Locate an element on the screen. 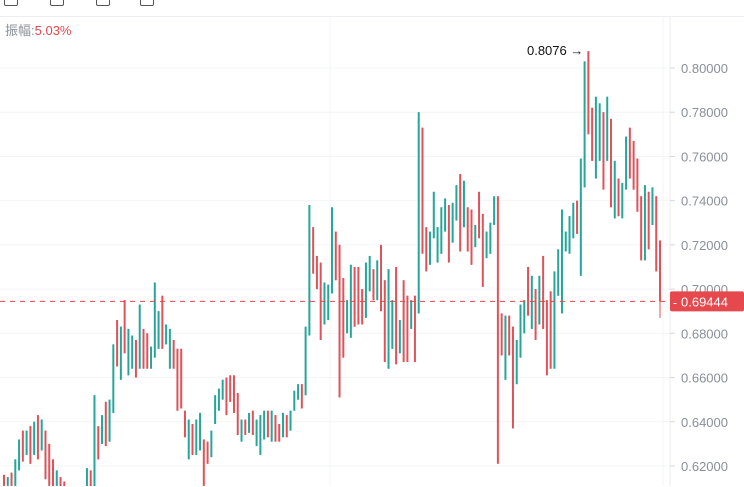  y-tick-label: 0.62000 is located at coordinates (704, 466).